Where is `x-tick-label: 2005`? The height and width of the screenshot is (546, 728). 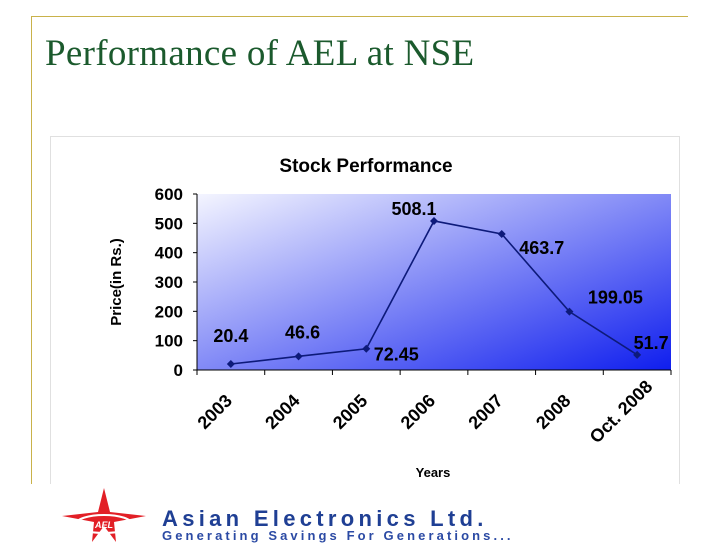 x-tick-label: 2005 is located at coordinates (350, 412).